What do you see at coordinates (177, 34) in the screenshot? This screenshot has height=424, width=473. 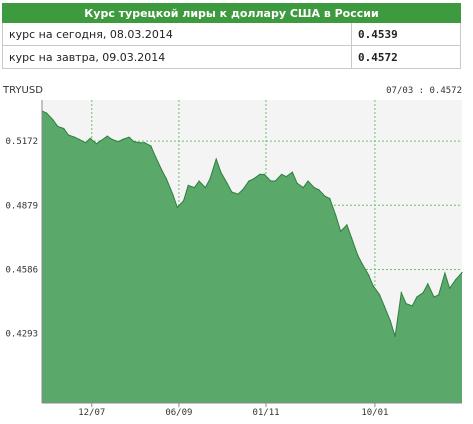 I see `rate-label-today: курс на сегодня, 08.03.2014` at bounding box center [177, 34].